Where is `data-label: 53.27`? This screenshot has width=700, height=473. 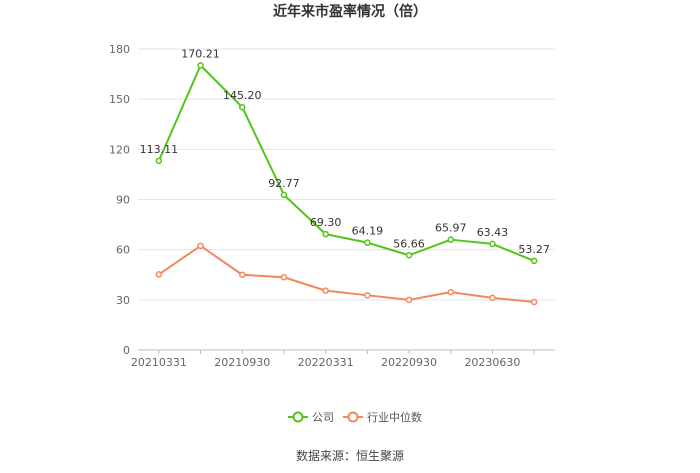
data-label: 53.27 is located at coordinates (534, 249).